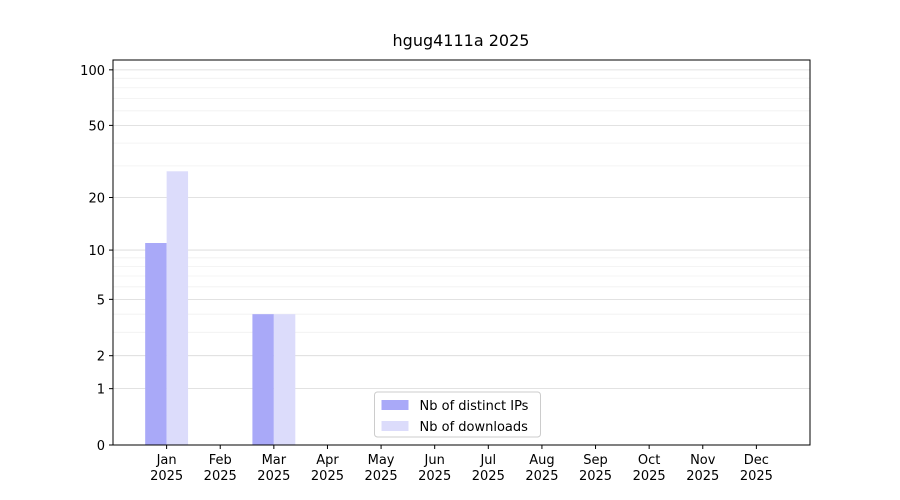 The width and height of the screenshot is (900, 500). What do you see at coordinates (220, 468) in the screenshot?
I see `x-tick-label: Feb 2025` at bounding box center [220, 468].